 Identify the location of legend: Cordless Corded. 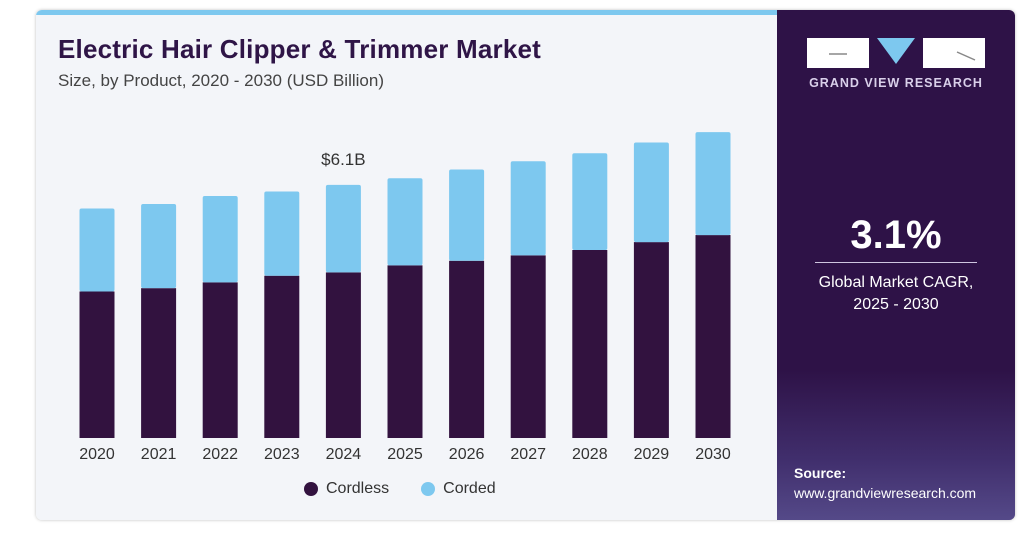
(416, 489).